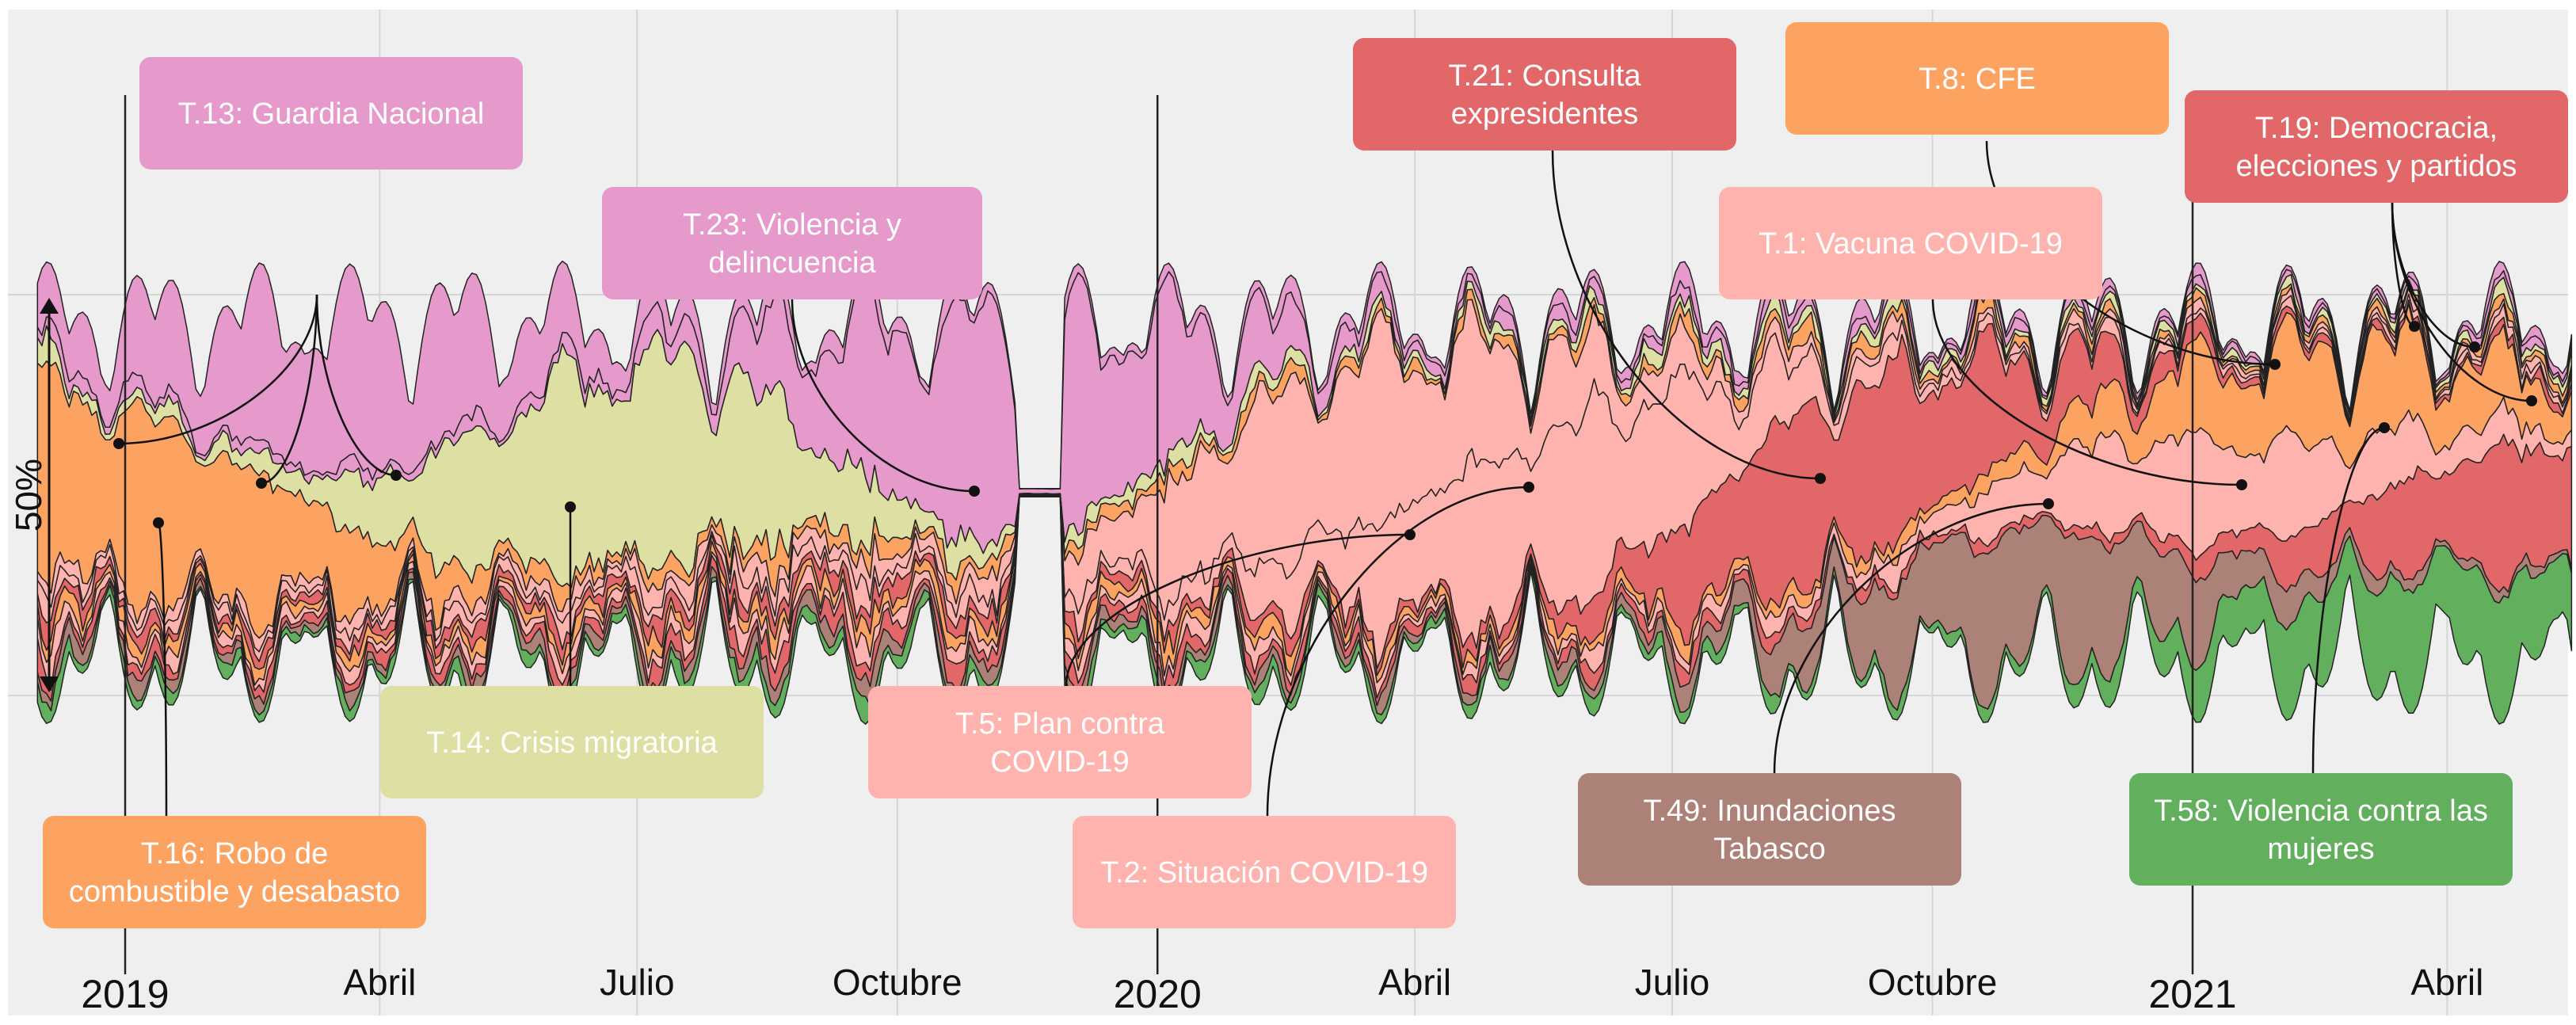 This screenshot has height=1025, width=2576. Describe the element at coordinates (29, 495) in the screenshot. I see `scale-bar-label: 50%` at that location.